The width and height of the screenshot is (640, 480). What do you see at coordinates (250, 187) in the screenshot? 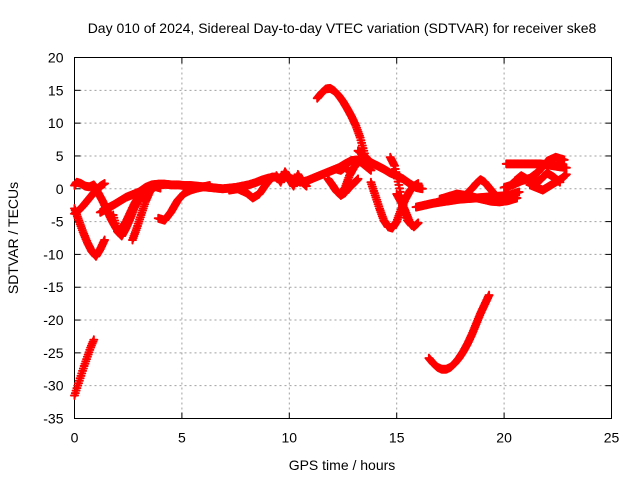
I see `series-arc10` at bounding box center [250, 187].